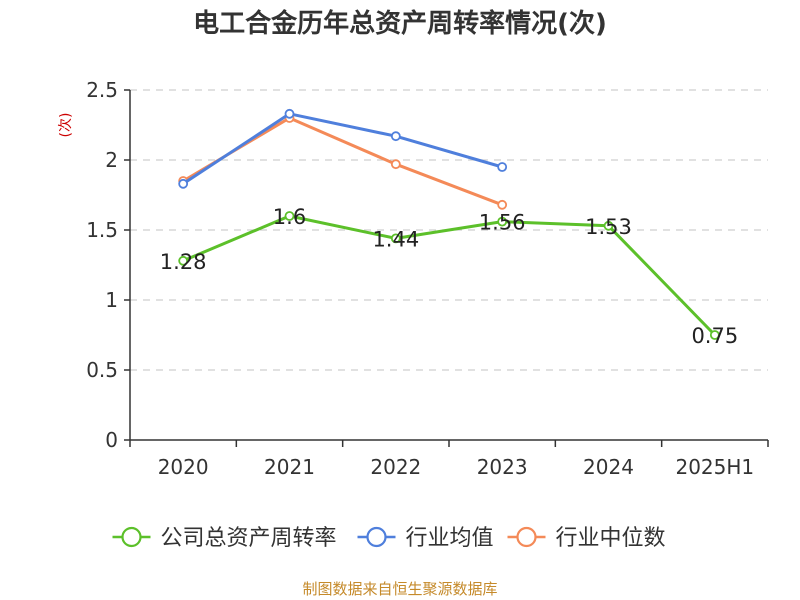  Describe the element at coordinates (399, 589) in the screenshot. I see `data-source-note: 制图数据来自恒生聚源数据库` at that location.